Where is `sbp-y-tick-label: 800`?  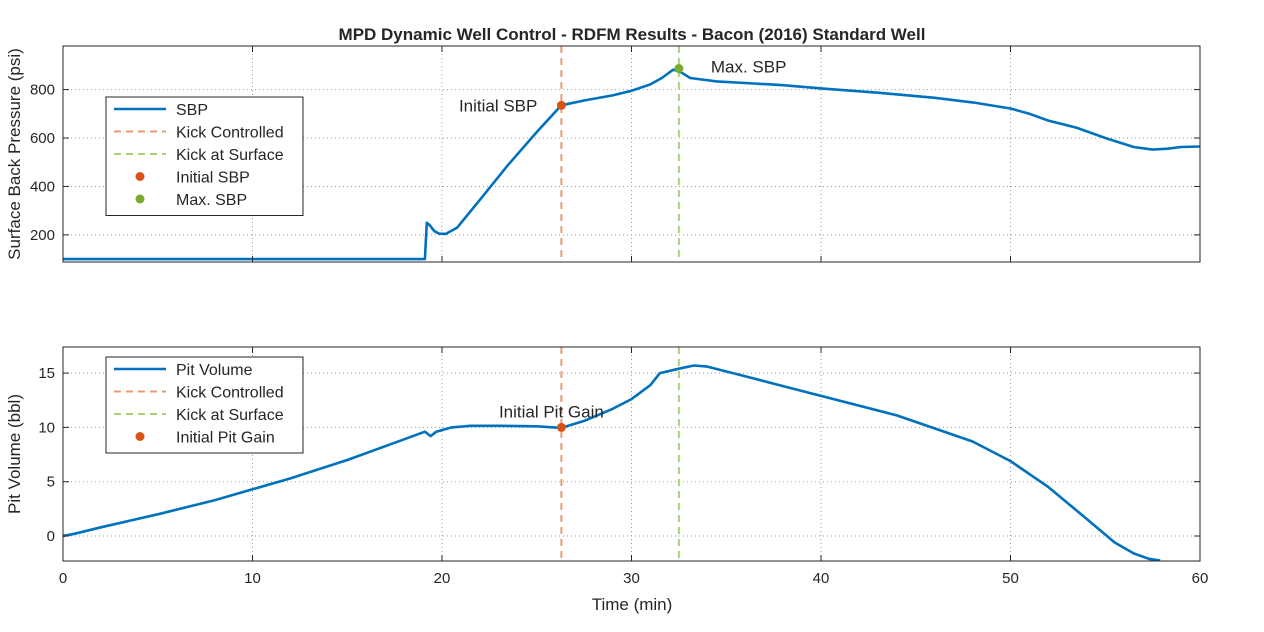
sbp-y-tick-label: 800 is located at coordinates (42, 90).